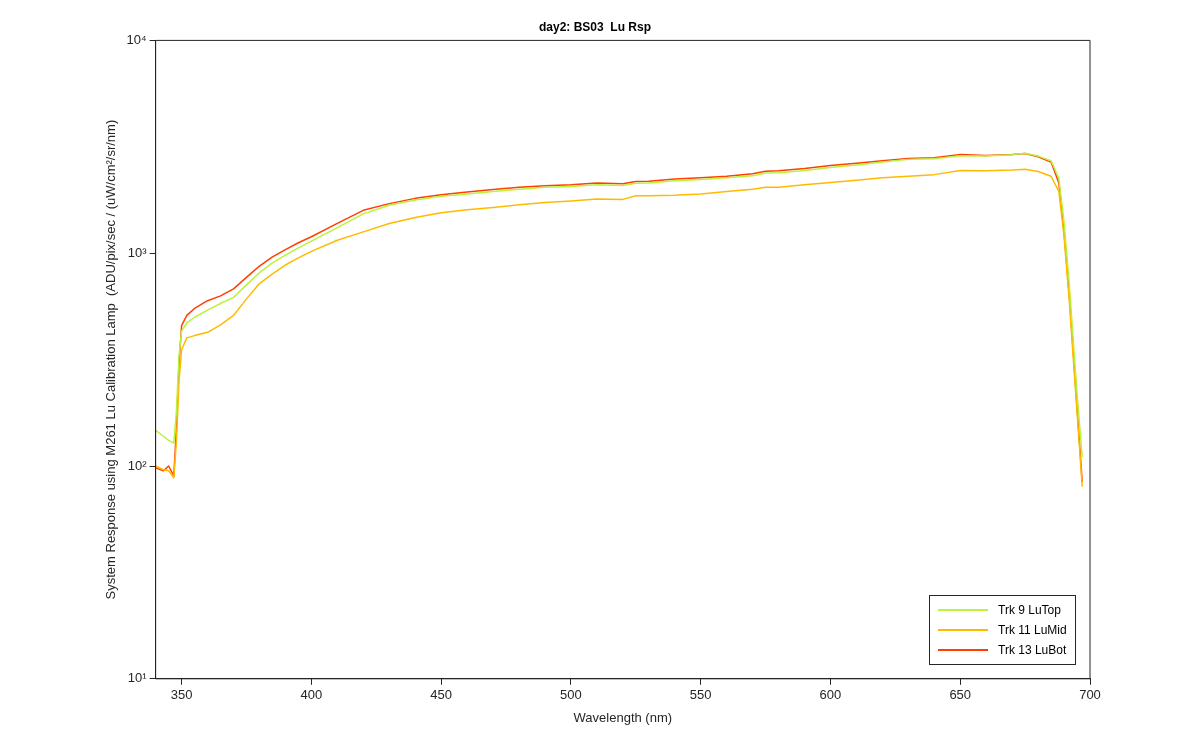 The height and width of the screenshot is (750, 1200). I want to click on x-tick-label: 550, so click(700, 695).